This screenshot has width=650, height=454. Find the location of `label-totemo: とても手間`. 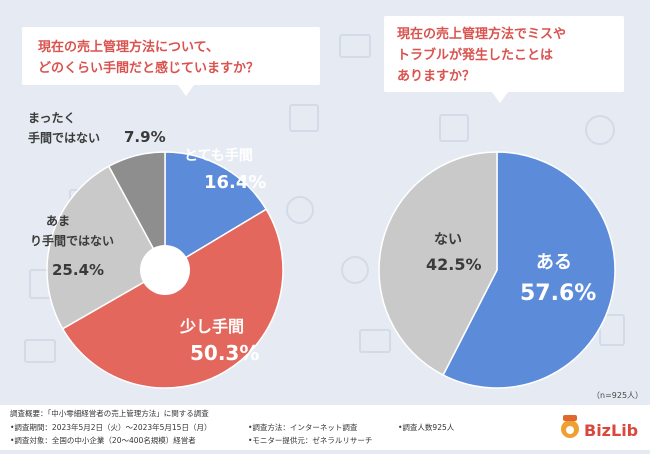

label-totemo: とても手間 is located at coordinates (218, 155).